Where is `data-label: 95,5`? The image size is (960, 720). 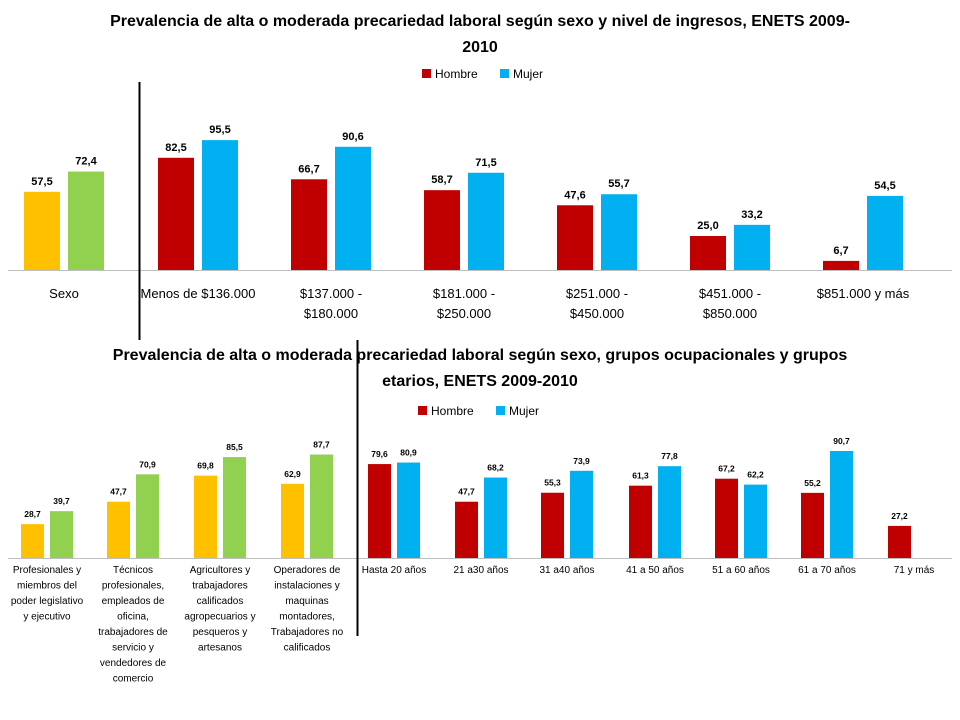 data-label: 95,5 is located at coordinates (219, 130).